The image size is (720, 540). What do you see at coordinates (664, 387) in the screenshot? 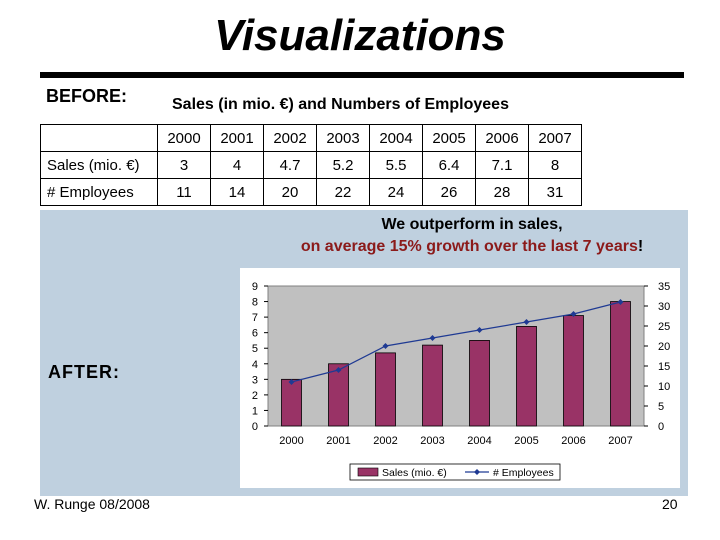
I see `y-right-tick-label: 10` at bounding box center [664, 387].